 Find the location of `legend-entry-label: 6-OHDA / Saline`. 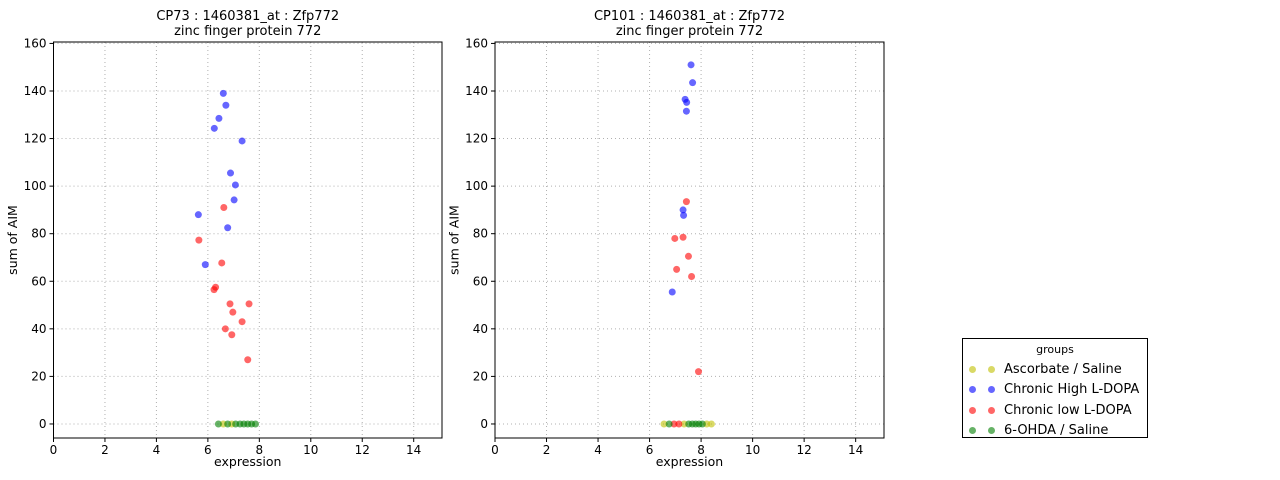

legend-entry-label: 6-OHDA / Saline is located at coordinates (1056, 431).